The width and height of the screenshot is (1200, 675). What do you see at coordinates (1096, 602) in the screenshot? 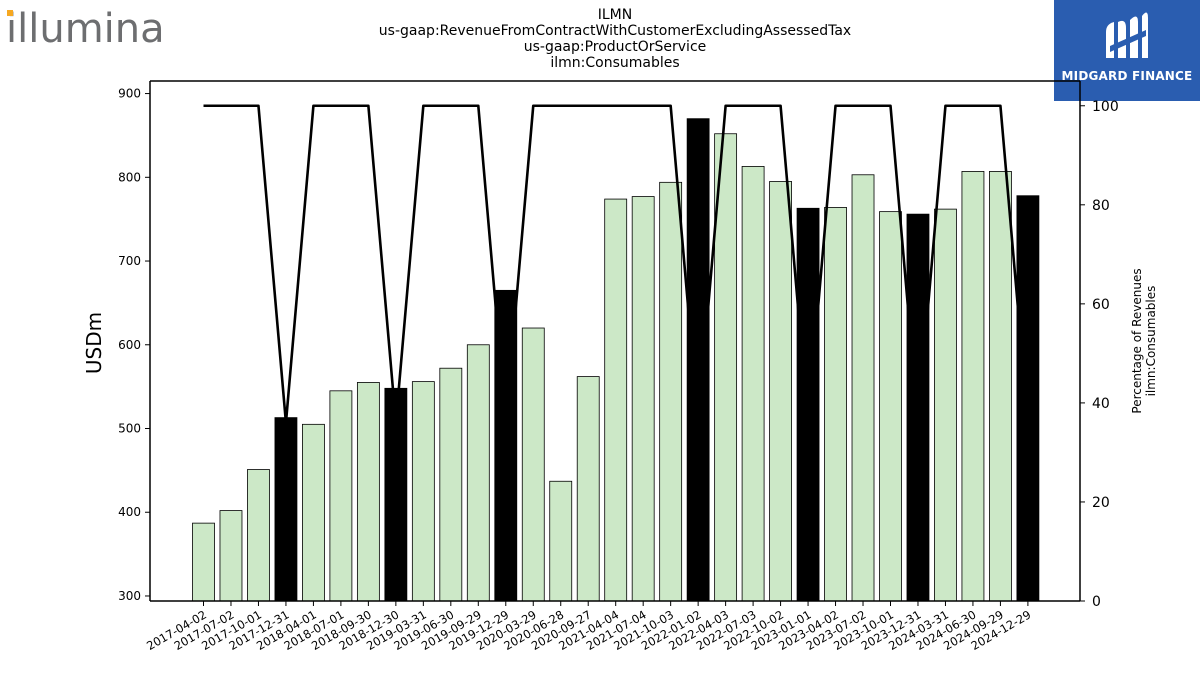
I see `y2-tick-label: 0` at bounding box center [1096, 602].